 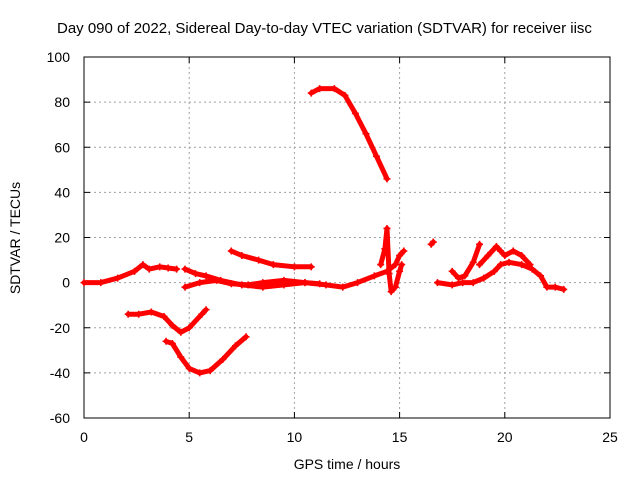 What do you see at coordinates (62, 192) in the screenshot?
I see `y-tick-label: 40` at bounding box center [62, 192].